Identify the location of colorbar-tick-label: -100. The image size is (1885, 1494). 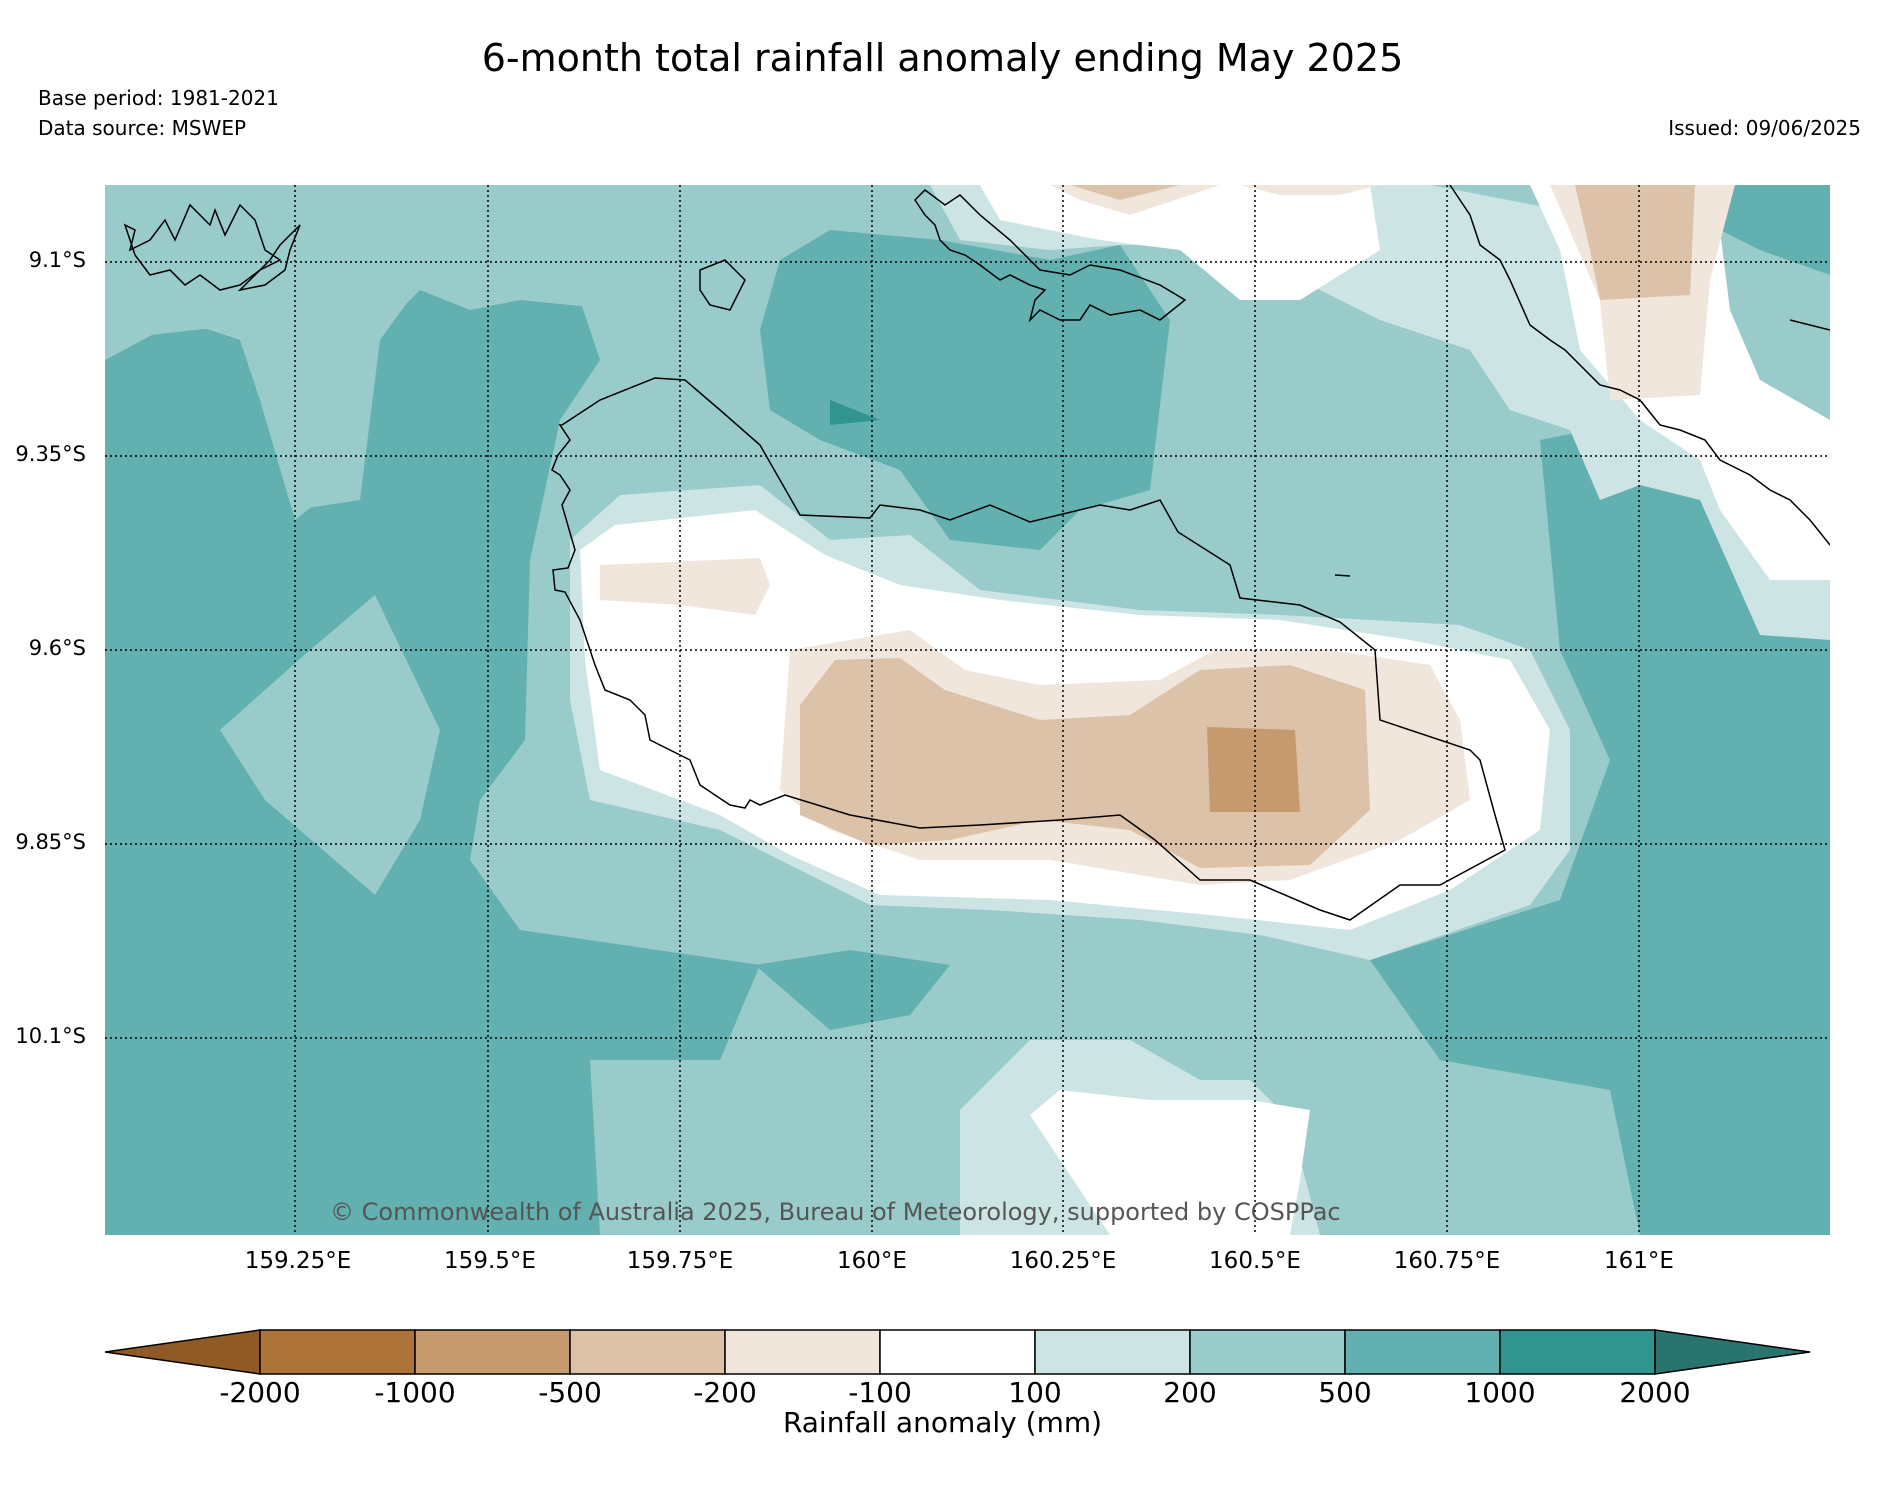
(880, 1392).